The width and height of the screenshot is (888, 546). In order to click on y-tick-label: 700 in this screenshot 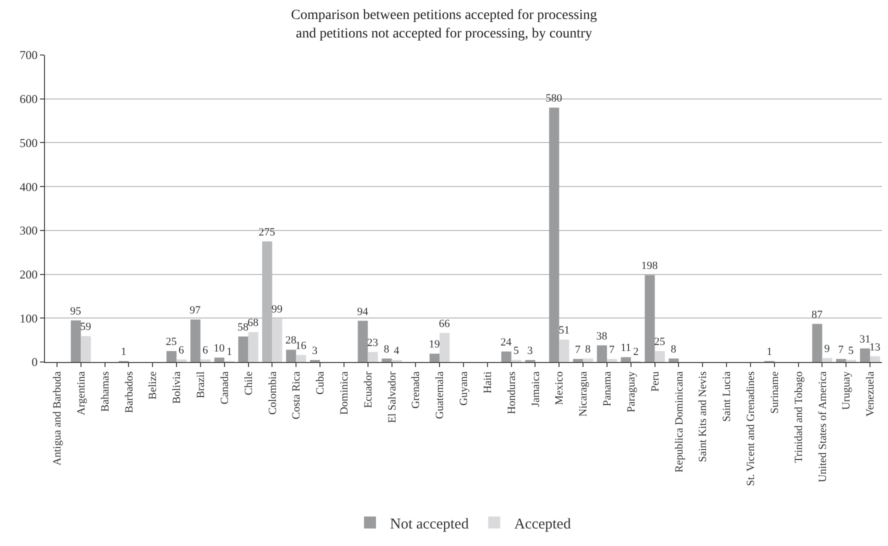, I will do `click(29, 55)`.